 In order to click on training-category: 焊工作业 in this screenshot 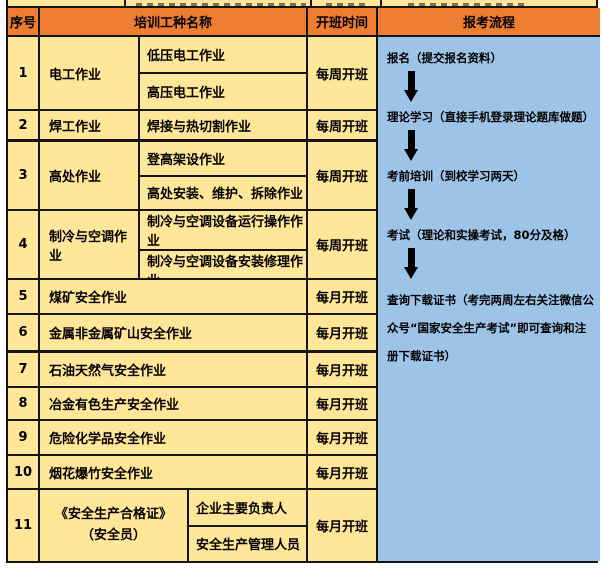, I will do `click(90, 125)`.